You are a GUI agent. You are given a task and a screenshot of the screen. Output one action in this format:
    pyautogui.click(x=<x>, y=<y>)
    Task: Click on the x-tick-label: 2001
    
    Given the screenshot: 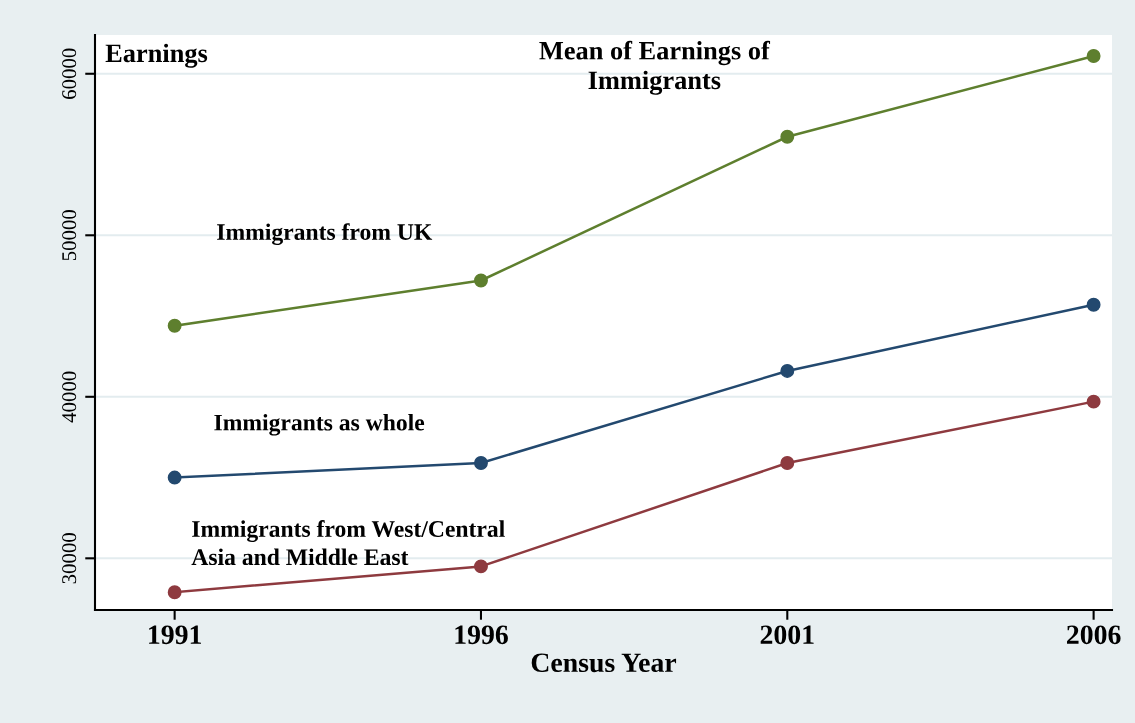 What is the action you would take?
    pyautogui.click(x=787, y=635)
    